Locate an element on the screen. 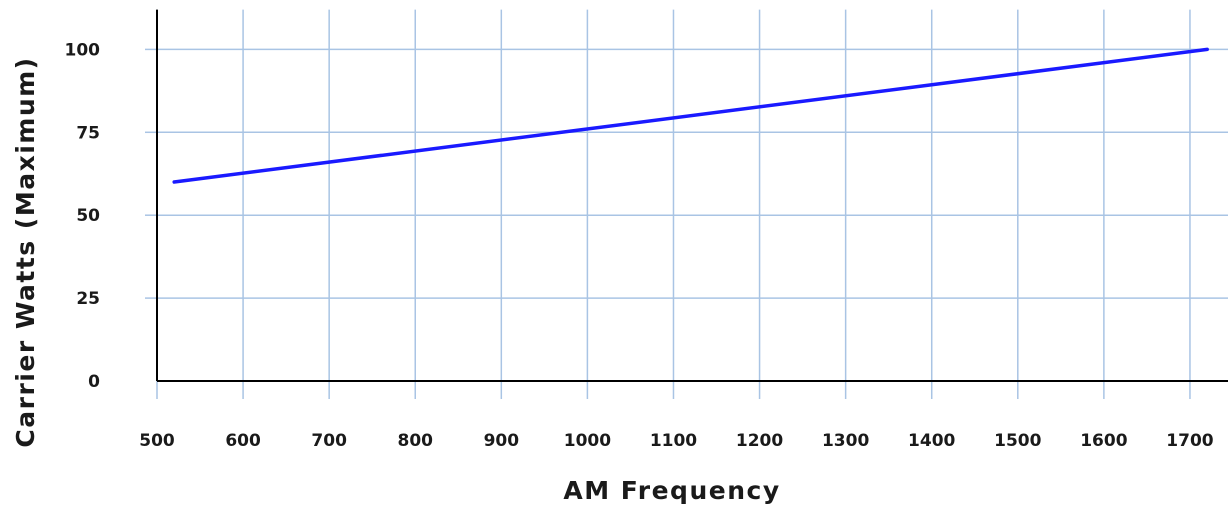 The image size is (1228, 508). x-tick-label: 1100 is located at coordinates (673, 441).